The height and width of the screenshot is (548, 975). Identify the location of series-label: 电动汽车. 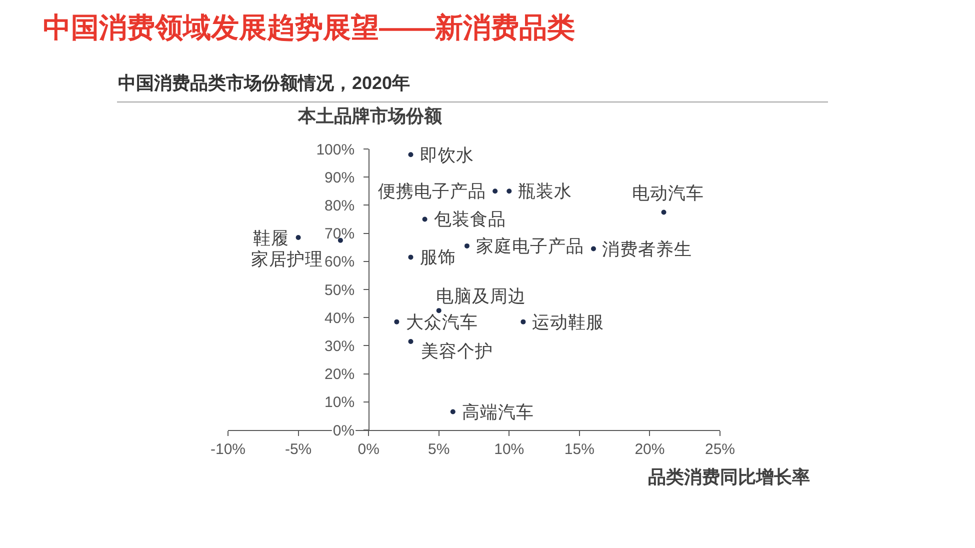
(668, 193).